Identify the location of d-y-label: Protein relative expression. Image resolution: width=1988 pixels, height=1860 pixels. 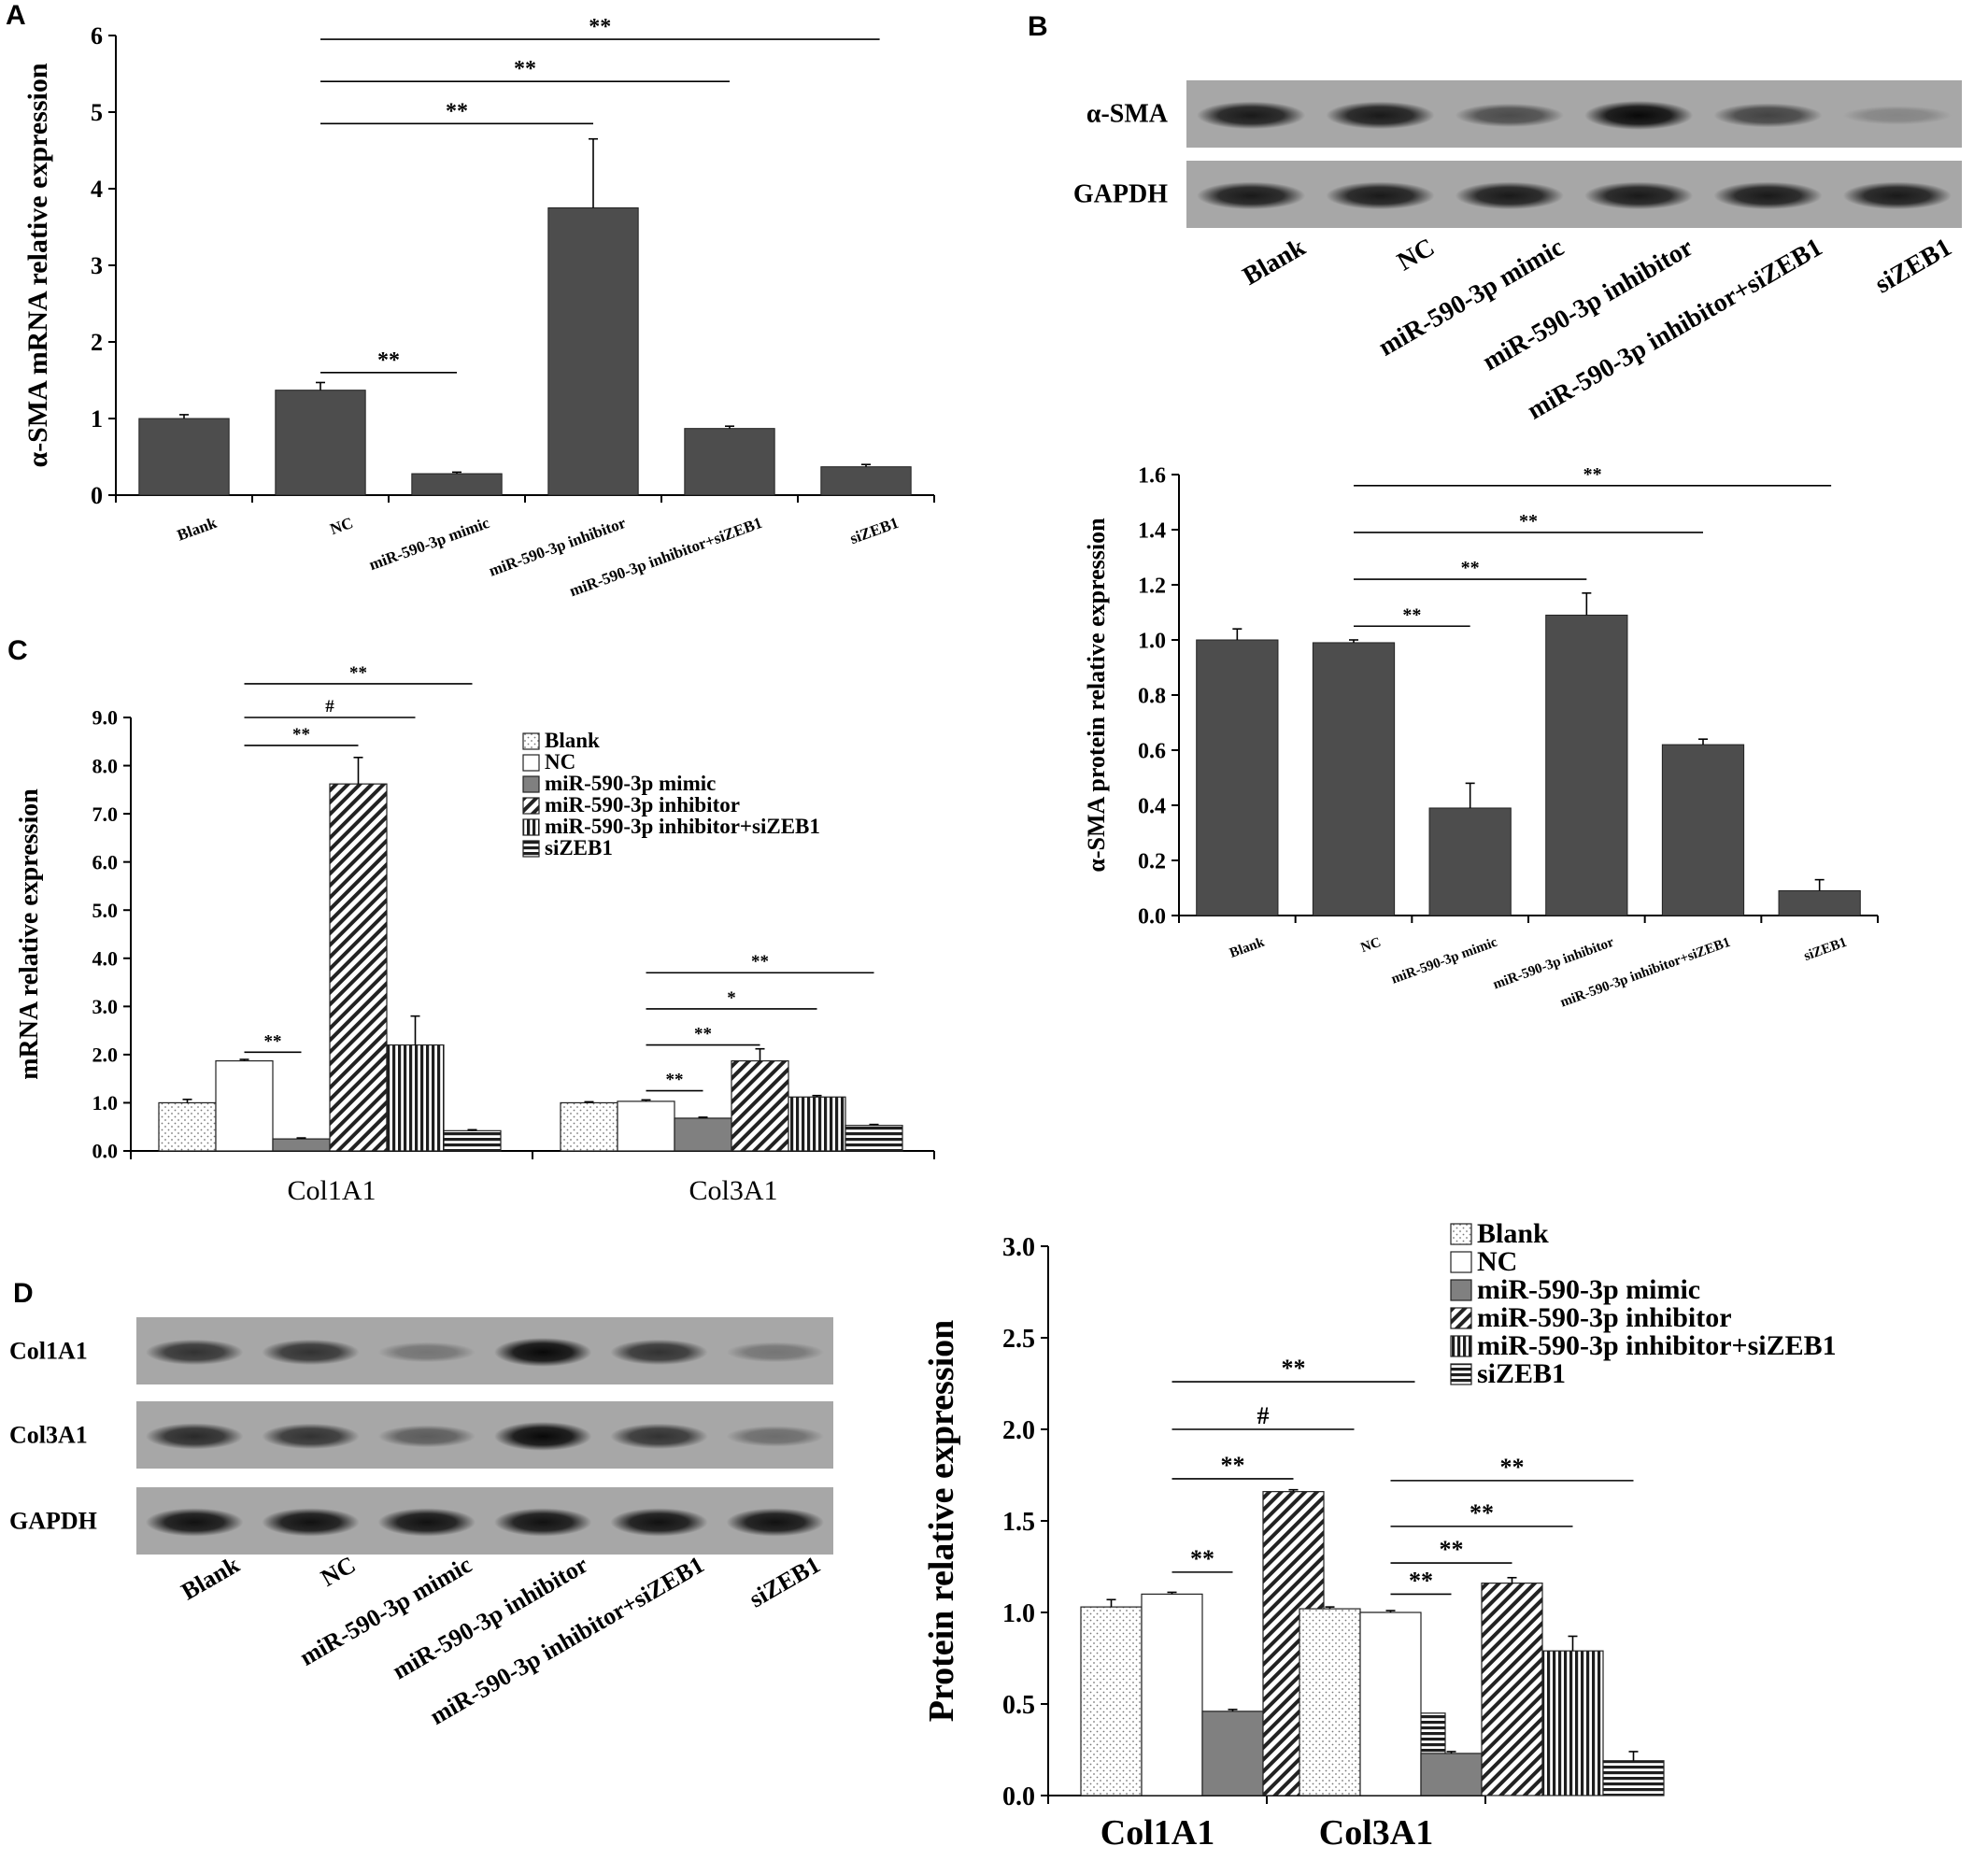
(941, 1521).